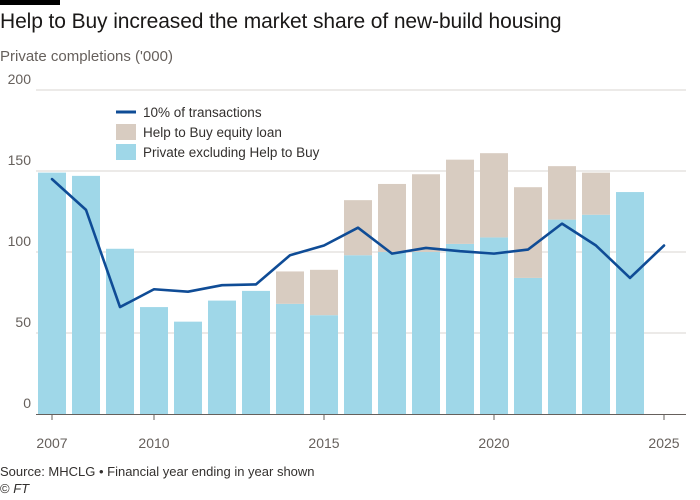 The height and width of the screenshot is (500, 700). I want to click on x-tick-label: 2025, so click(663, 443).